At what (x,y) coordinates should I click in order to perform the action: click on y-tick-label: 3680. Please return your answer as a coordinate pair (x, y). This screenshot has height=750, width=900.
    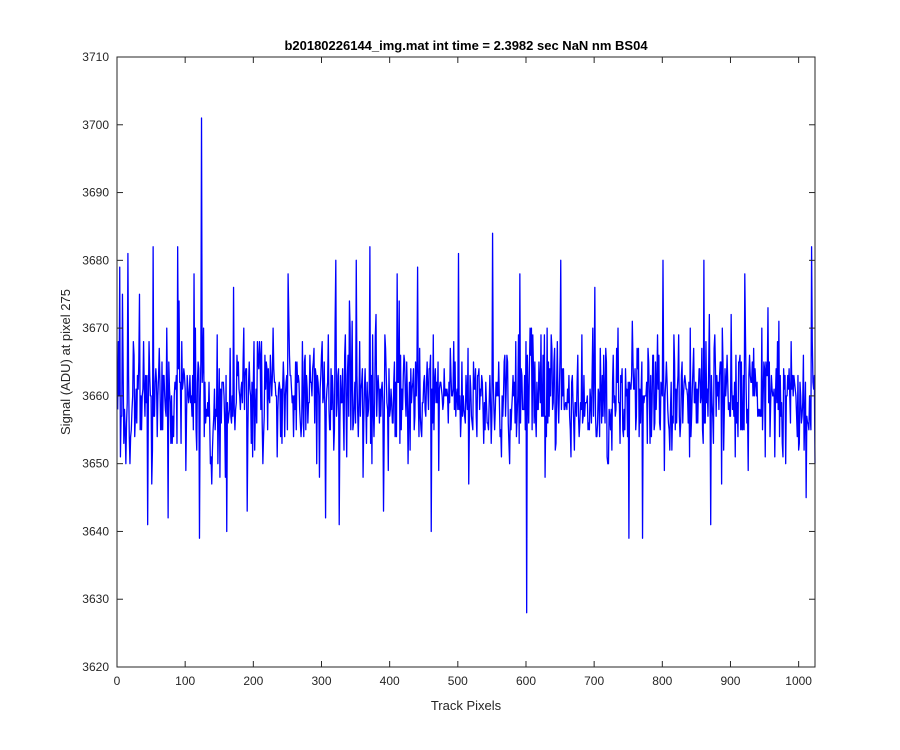
    Looking at the image, I should click on (95, 260).